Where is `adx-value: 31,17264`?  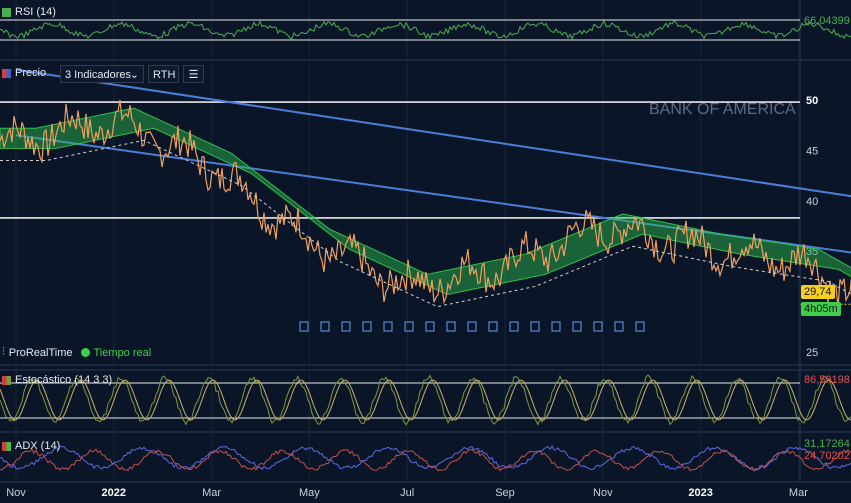 adx-value: 31,17264 is located at coordinates (827, 444).